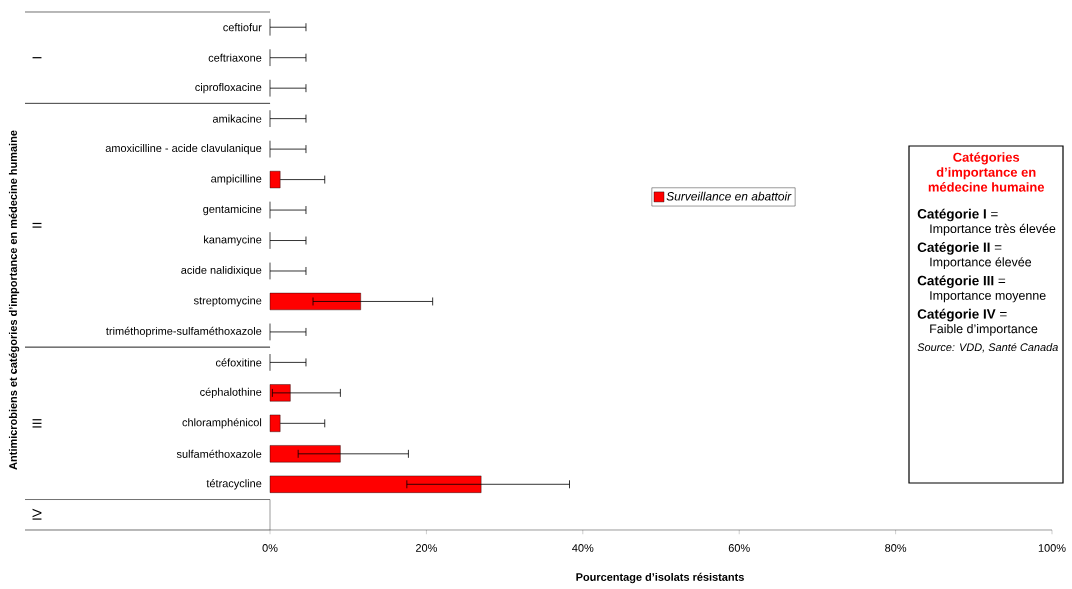  I want to click on annotation: Faible d’importance, so click(984, 330).